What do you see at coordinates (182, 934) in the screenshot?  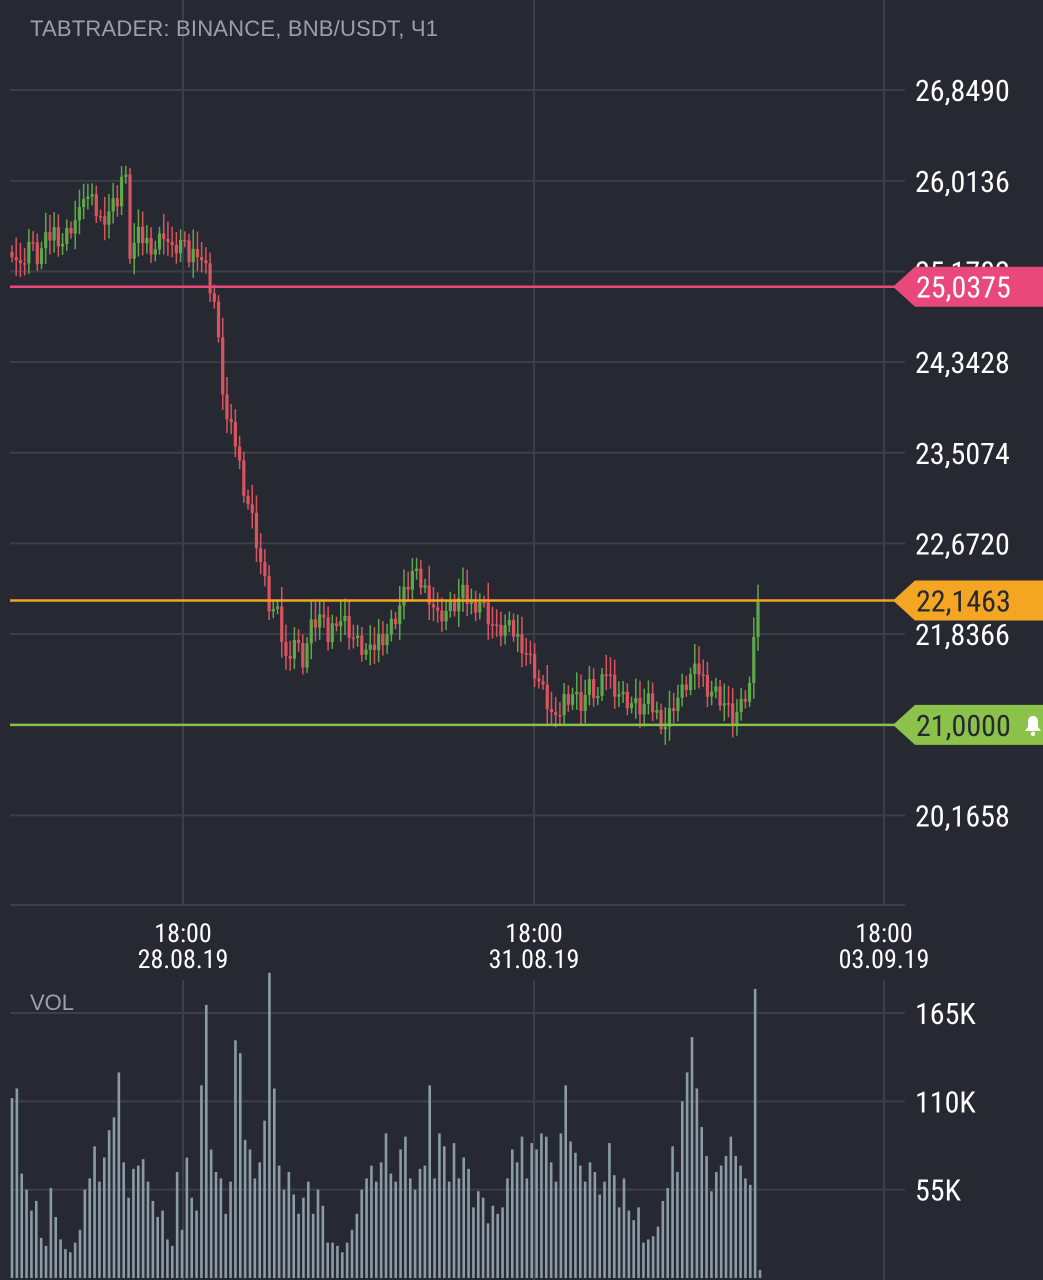 I see `time-tick-label: 18:00` at bounding box center [182, 934].